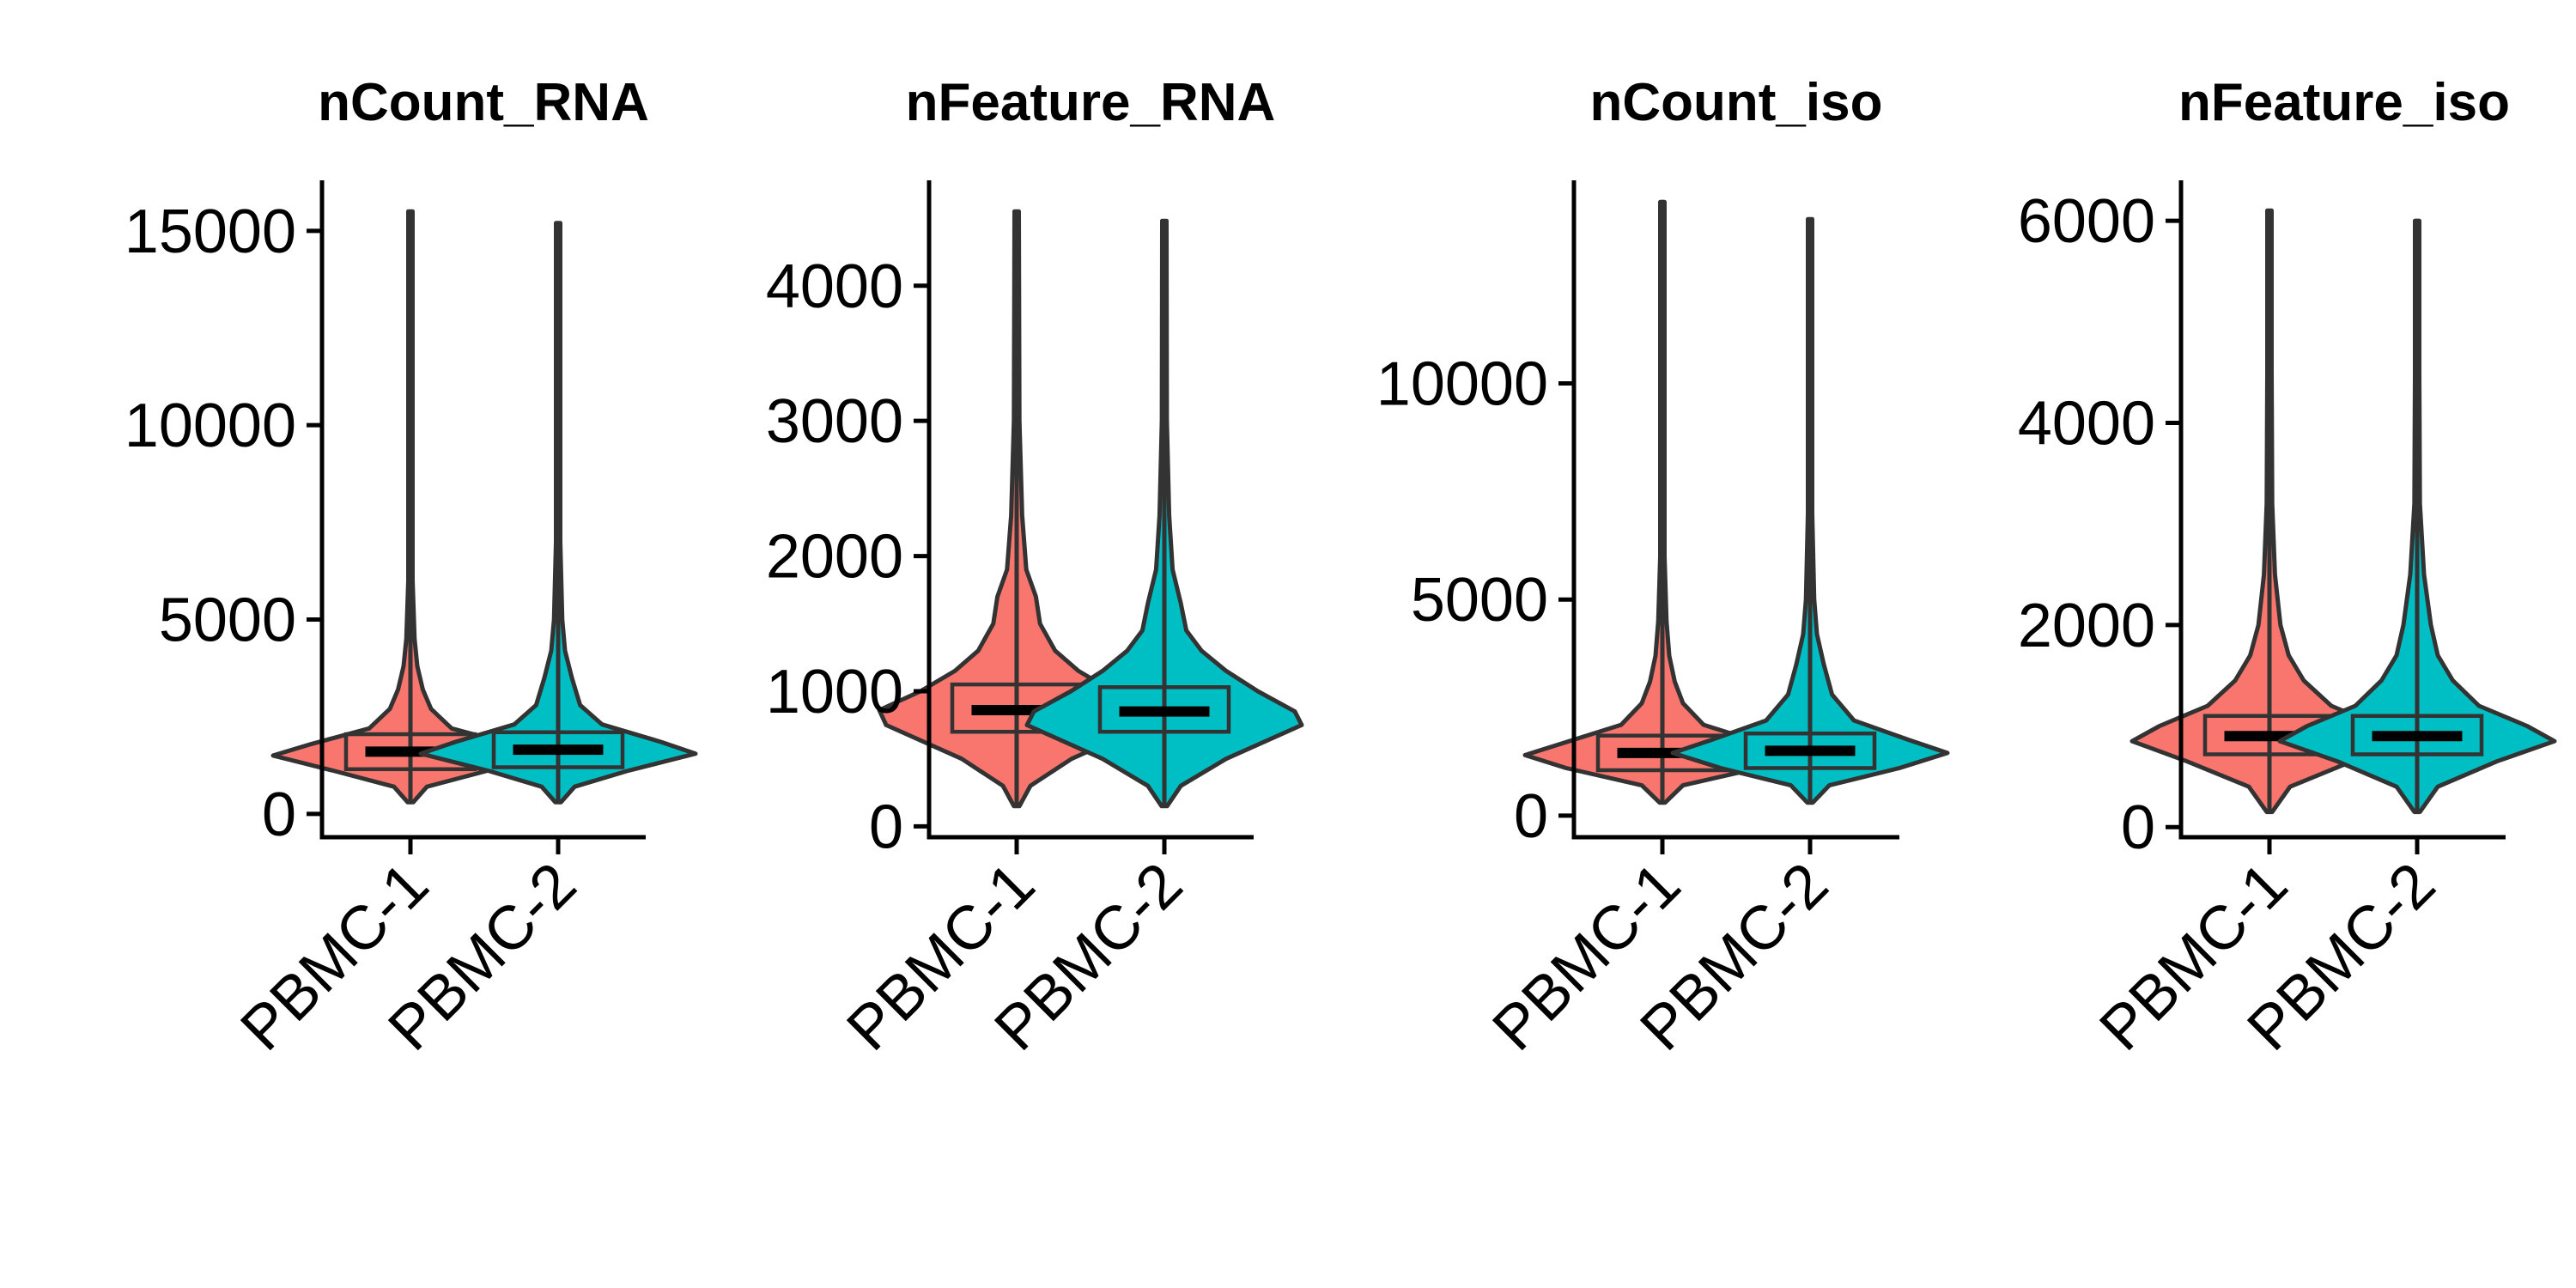 The image size is (2576, 1288). What do you see at coordinates (834, 421) in the screenshot?
I see `y-tick-label: 3000` at bounding box center [834, 421].